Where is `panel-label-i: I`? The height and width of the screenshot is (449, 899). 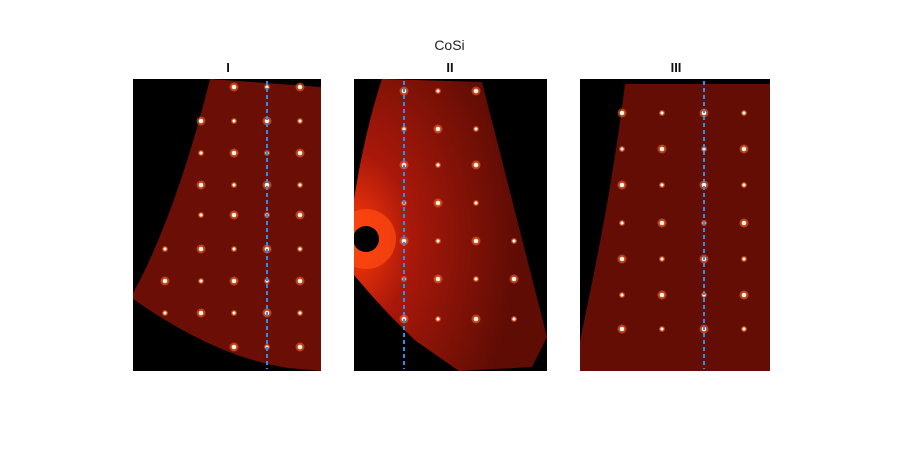
panel-label-i: I is located at coordinates (228, 67).